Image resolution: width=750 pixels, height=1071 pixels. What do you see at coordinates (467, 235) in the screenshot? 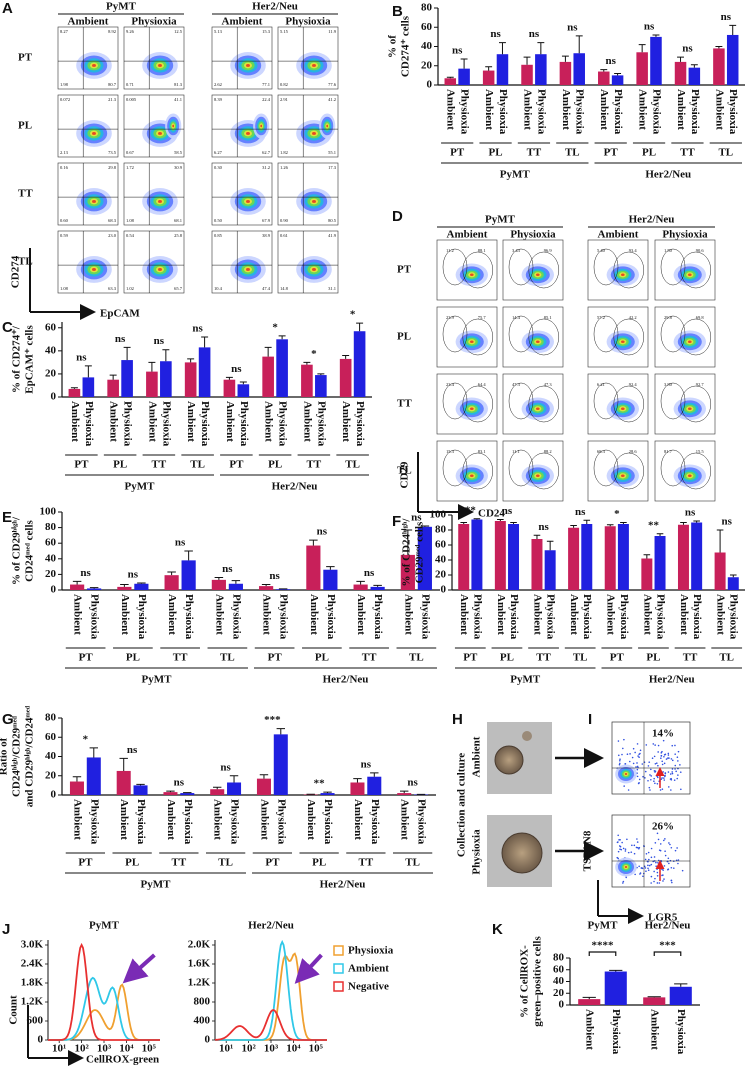
I see `condition-label: Ambient` at bounding box center [467, 235].